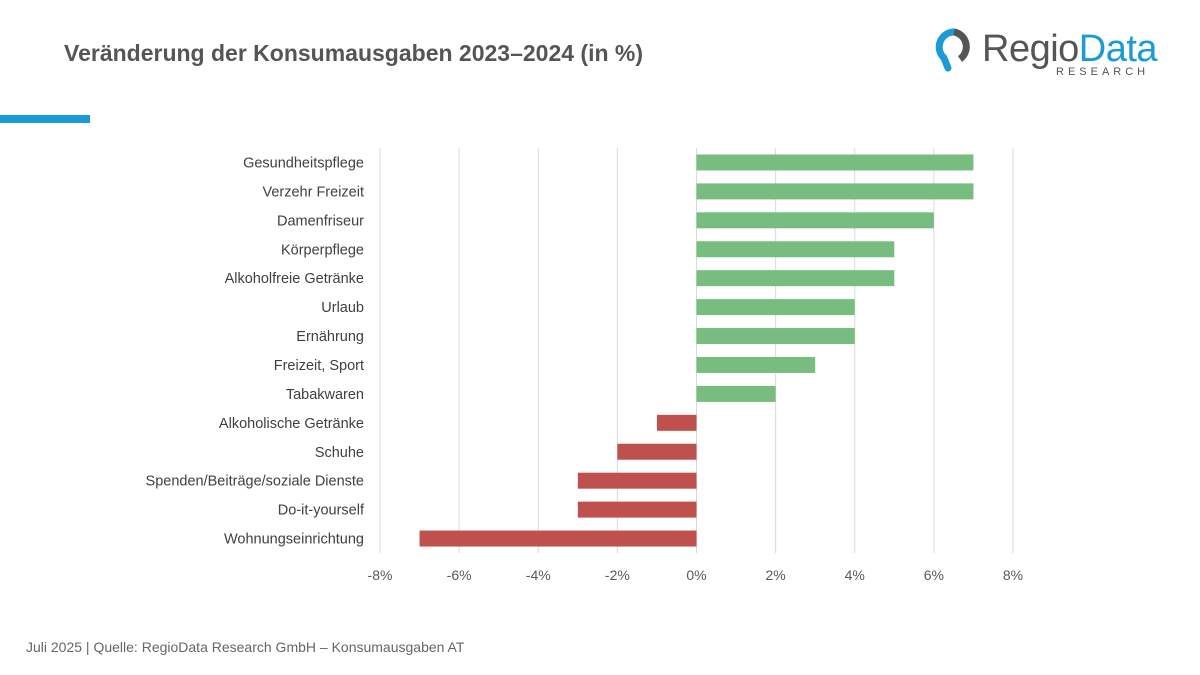 This screenshot has width=1200, height=675. Describe the element at coordinates (952, 50) in the screenshot. I see `location-pin-icon` at that location.